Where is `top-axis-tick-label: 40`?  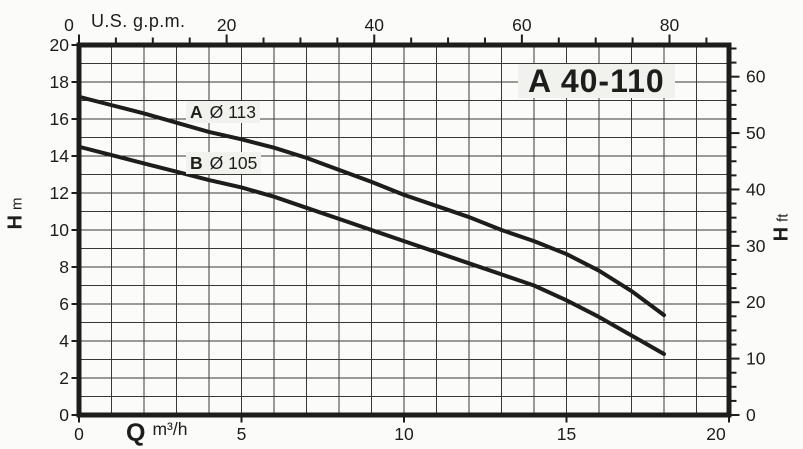 top-axis-tick-label: 40 is located at coordinates (375, 25).